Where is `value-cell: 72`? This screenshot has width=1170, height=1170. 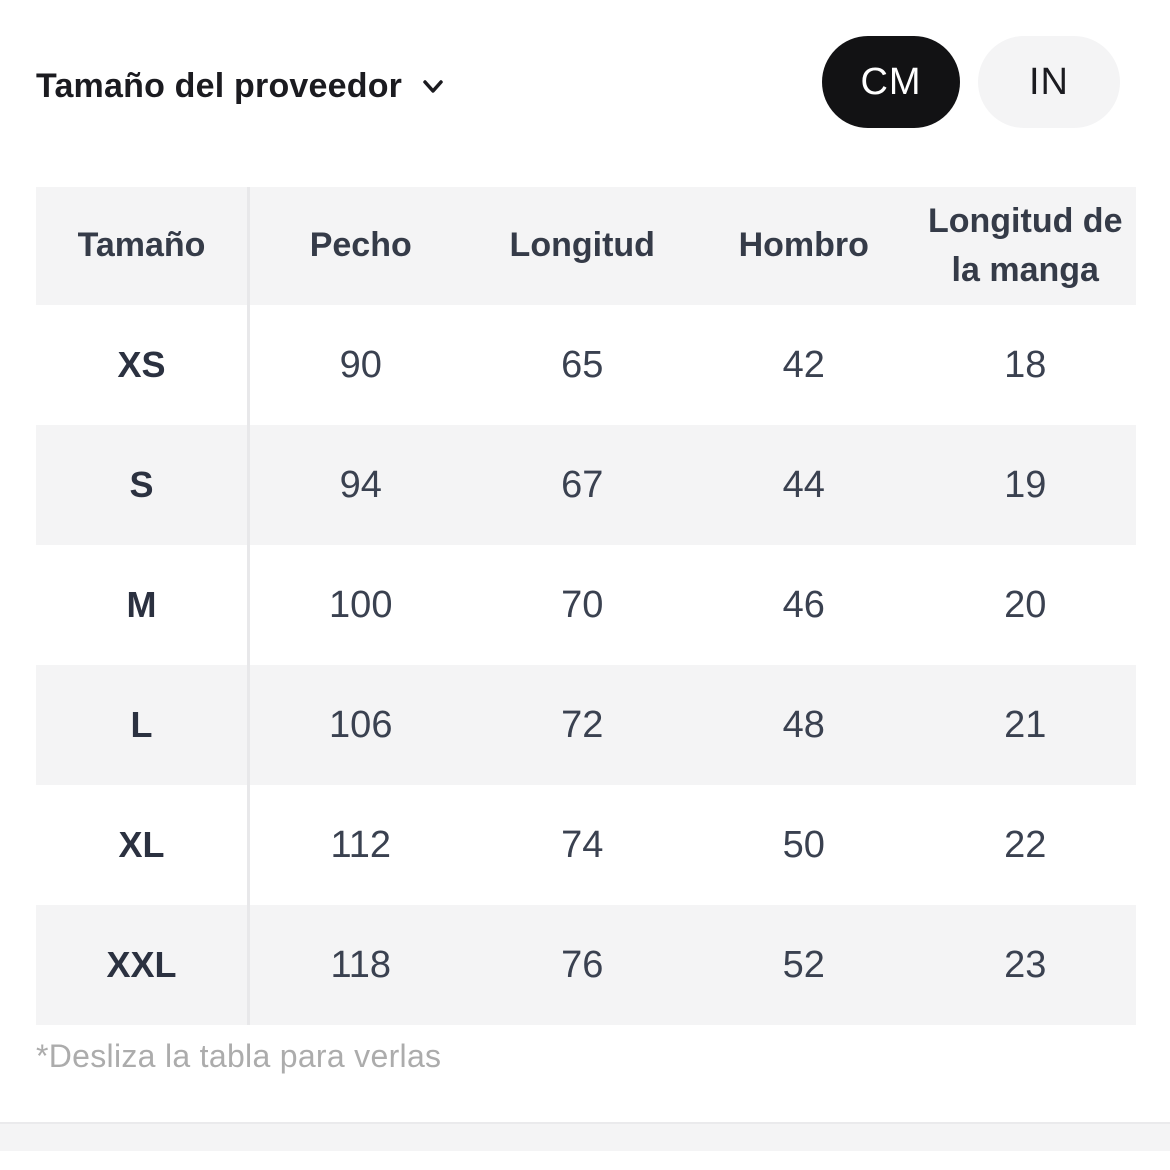 value-cell: 72 is located at coordinates (582, 724).